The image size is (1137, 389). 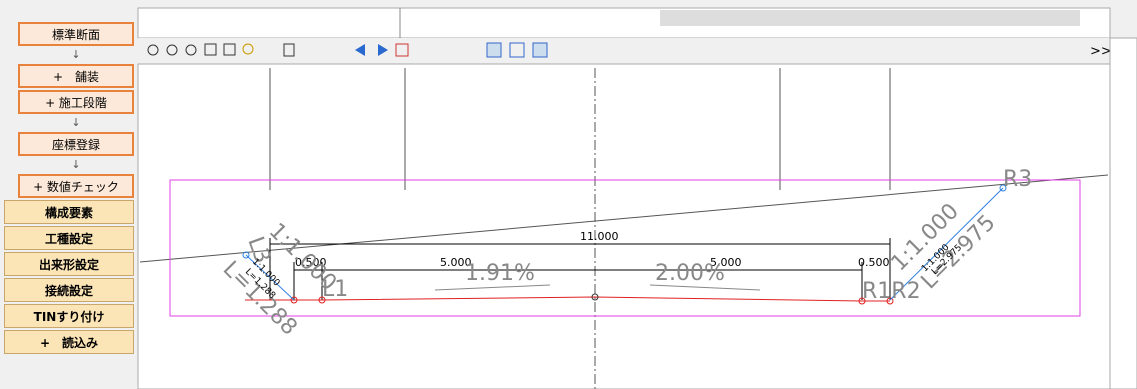 I want to click on toolbar, so click(x=624, y=51).